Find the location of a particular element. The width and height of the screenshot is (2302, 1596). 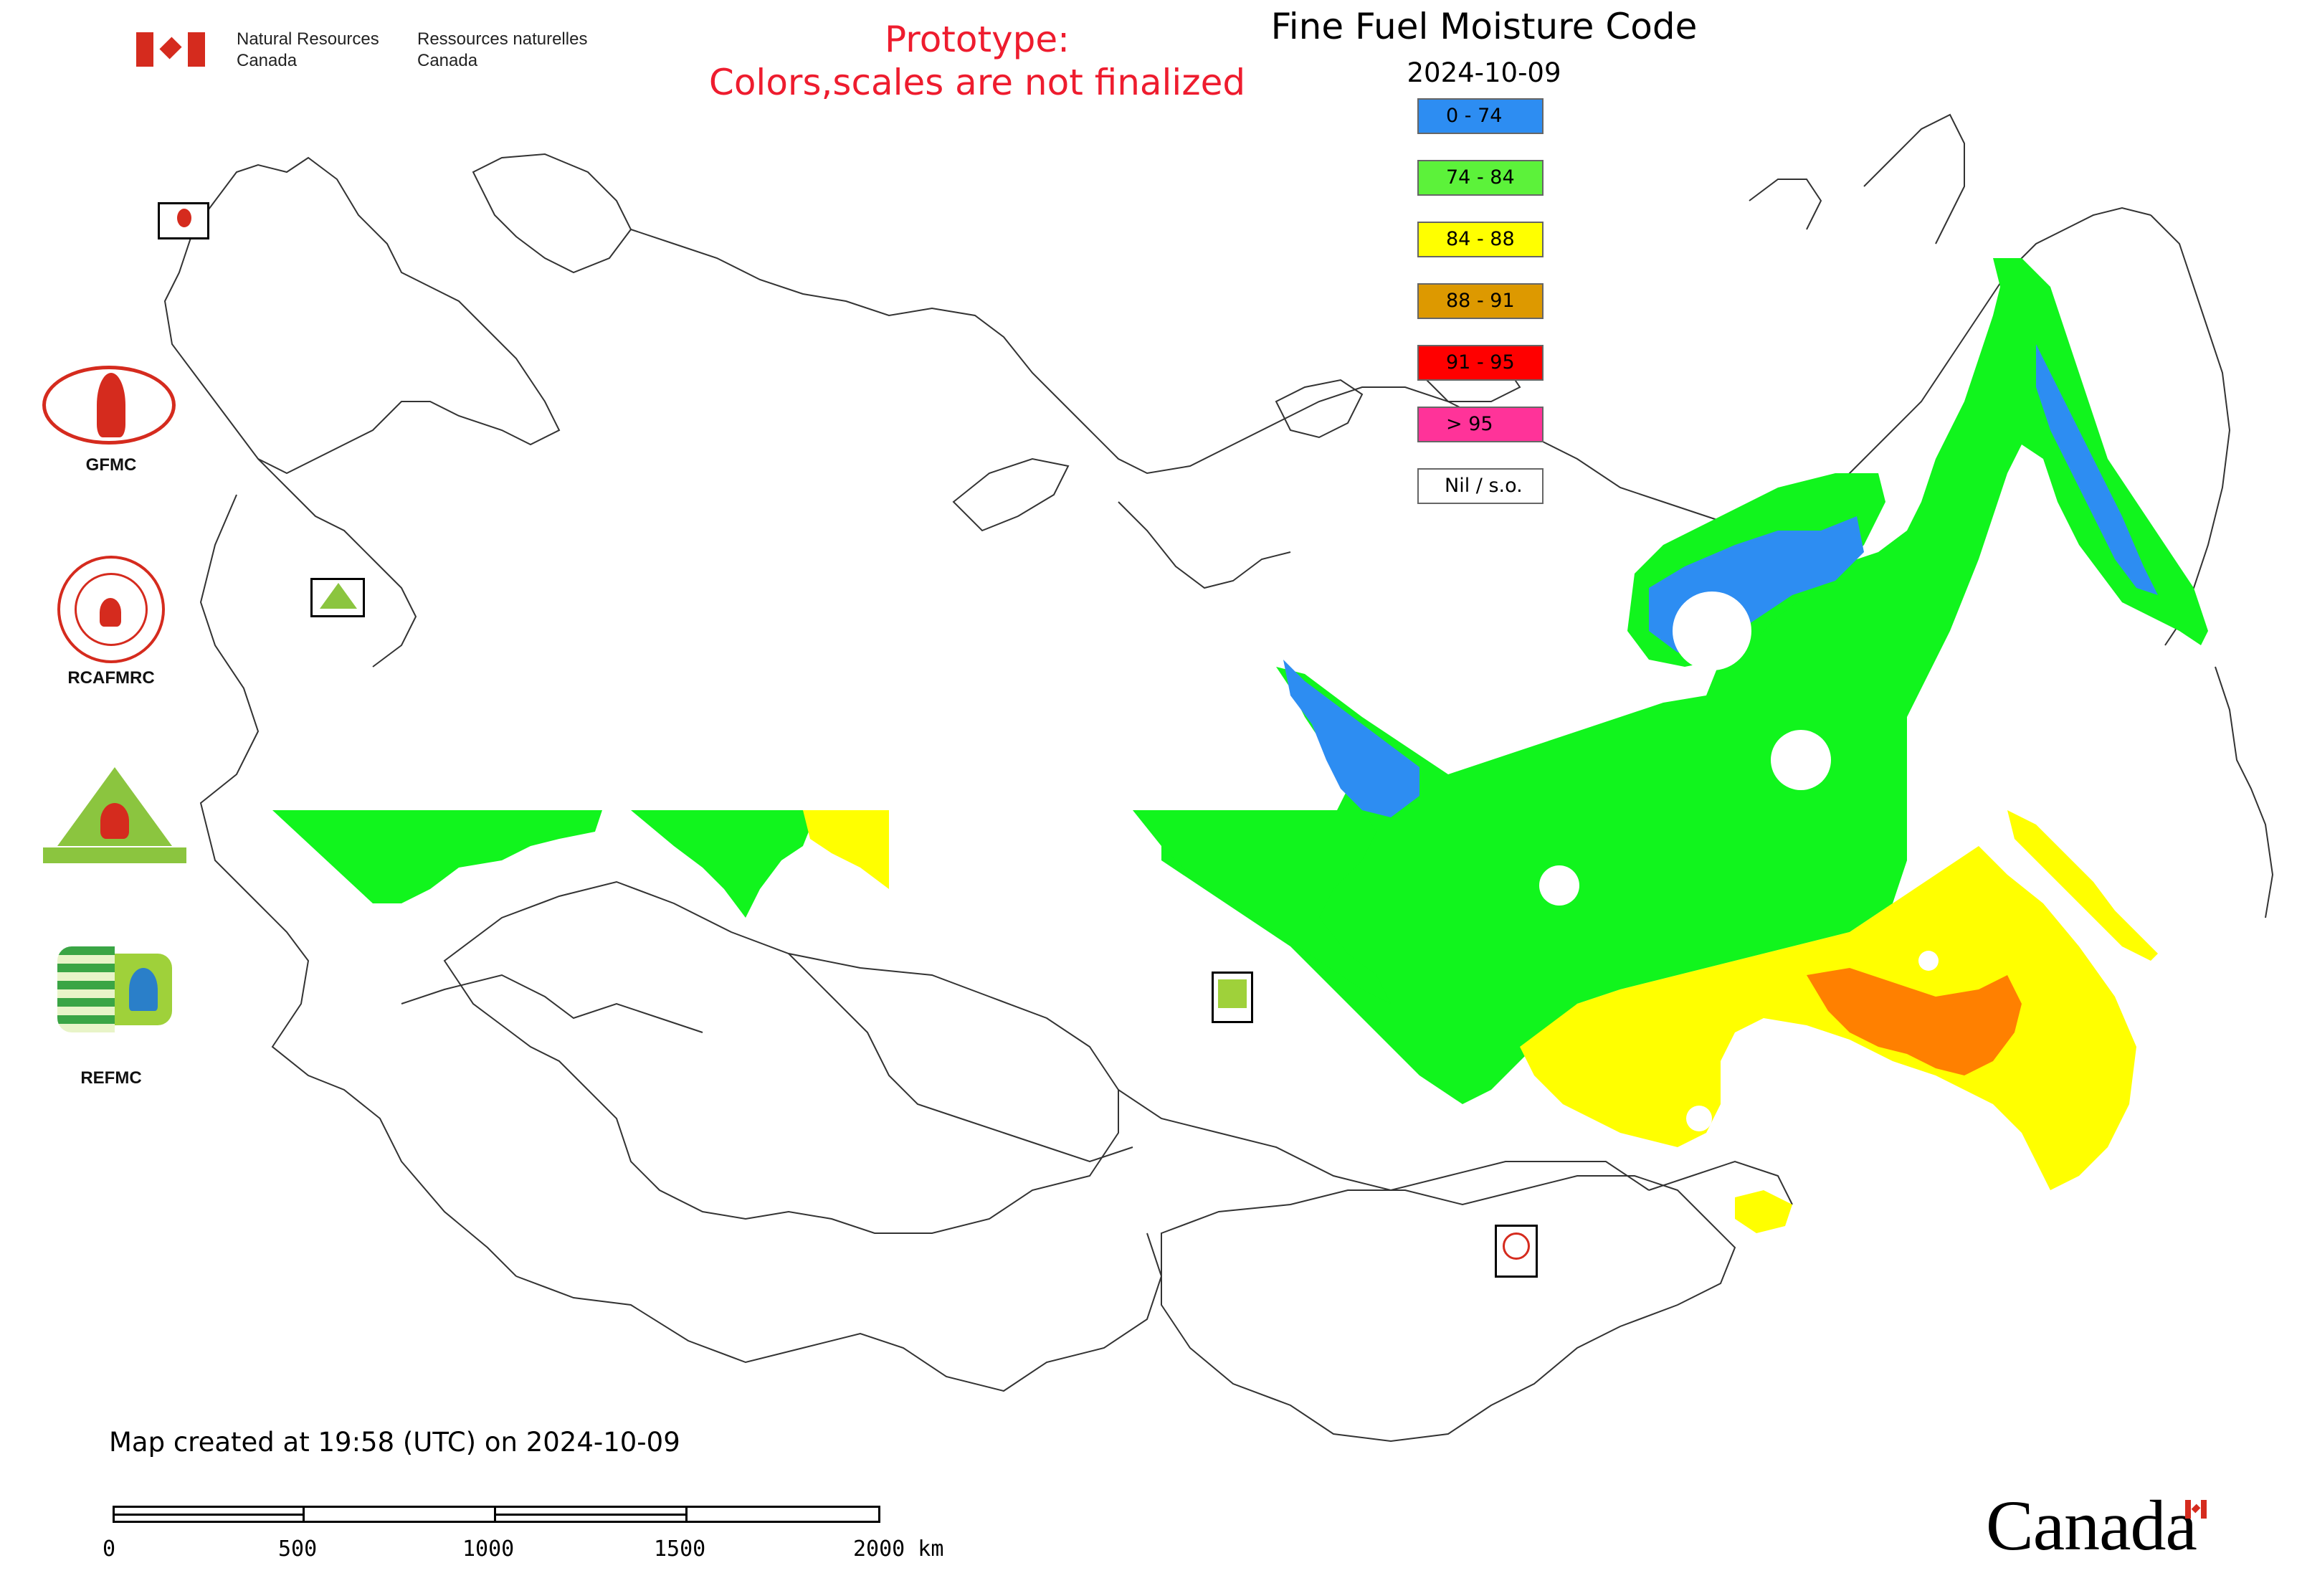

ffmc-yellow-south is located at coordinates (1828, 1018).